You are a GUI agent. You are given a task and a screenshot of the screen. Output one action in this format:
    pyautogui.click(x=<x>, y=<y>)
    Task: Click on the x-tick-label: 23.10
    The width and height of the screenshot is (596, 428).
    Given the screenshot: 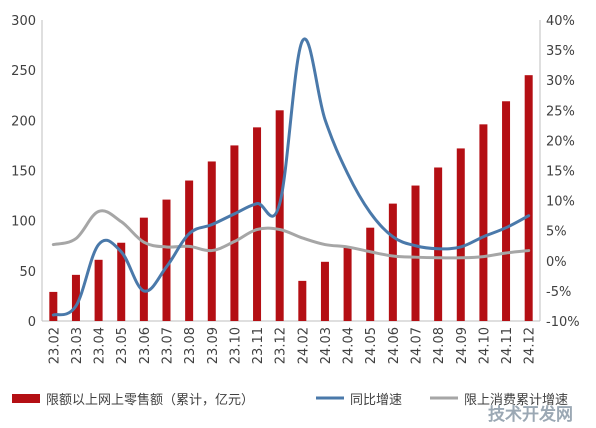 What is the action you would take?
    pyautogui.click(x=235, y=345)
    